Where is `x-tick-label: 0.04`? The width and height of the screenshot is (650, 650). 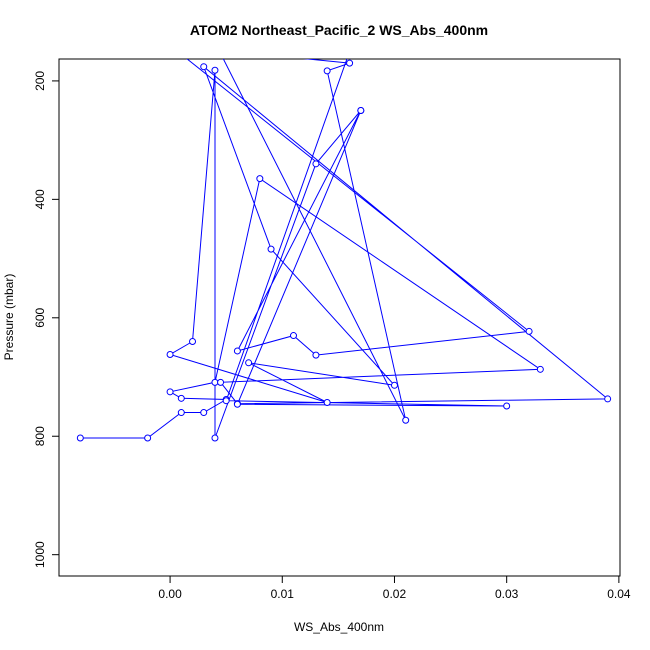 x-tick-label: 0.04 is located at coordinates (619, 594).